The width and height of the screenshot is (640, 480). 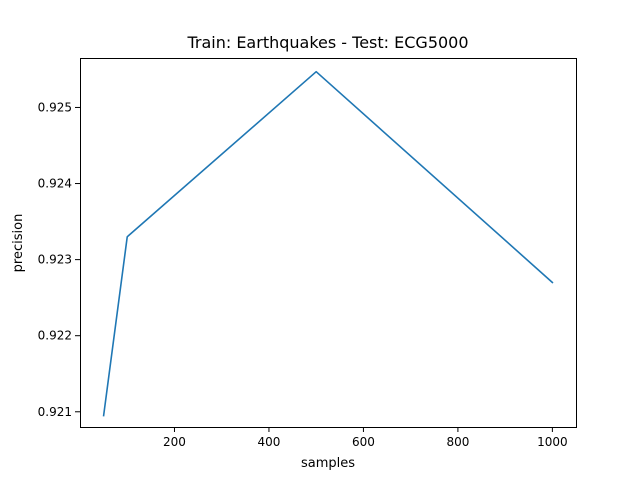 I want to click on x-axis: 200 400 600 800 1000, so click(x=365, y=438).